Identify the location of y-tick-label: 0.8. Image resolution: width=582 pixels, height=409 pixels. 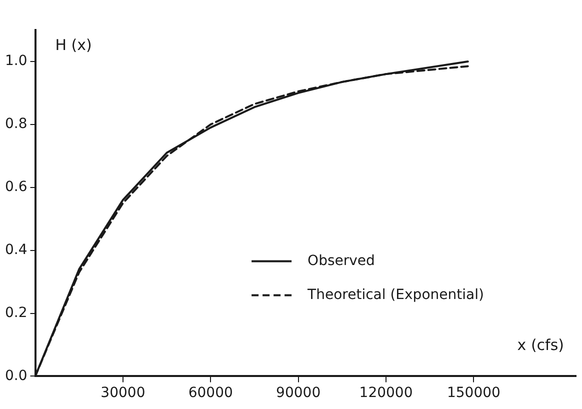
(16, 124).